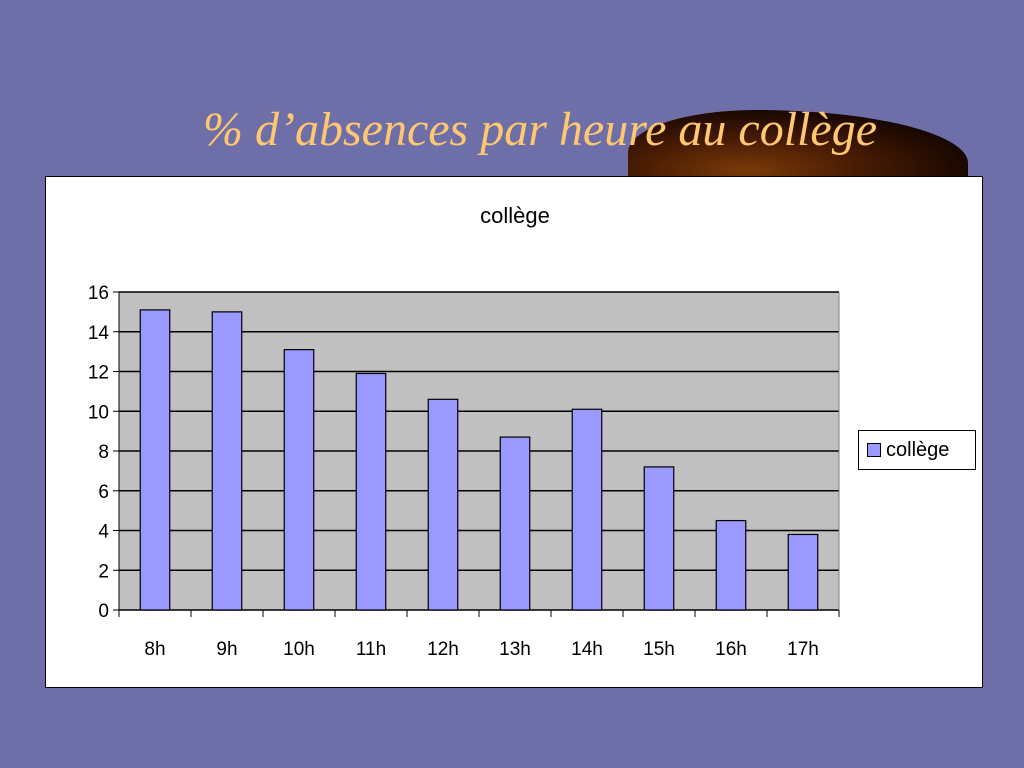 The width and height of the screenshot is (1024, 768). I want to click on bar-11h, so click(371, 491).